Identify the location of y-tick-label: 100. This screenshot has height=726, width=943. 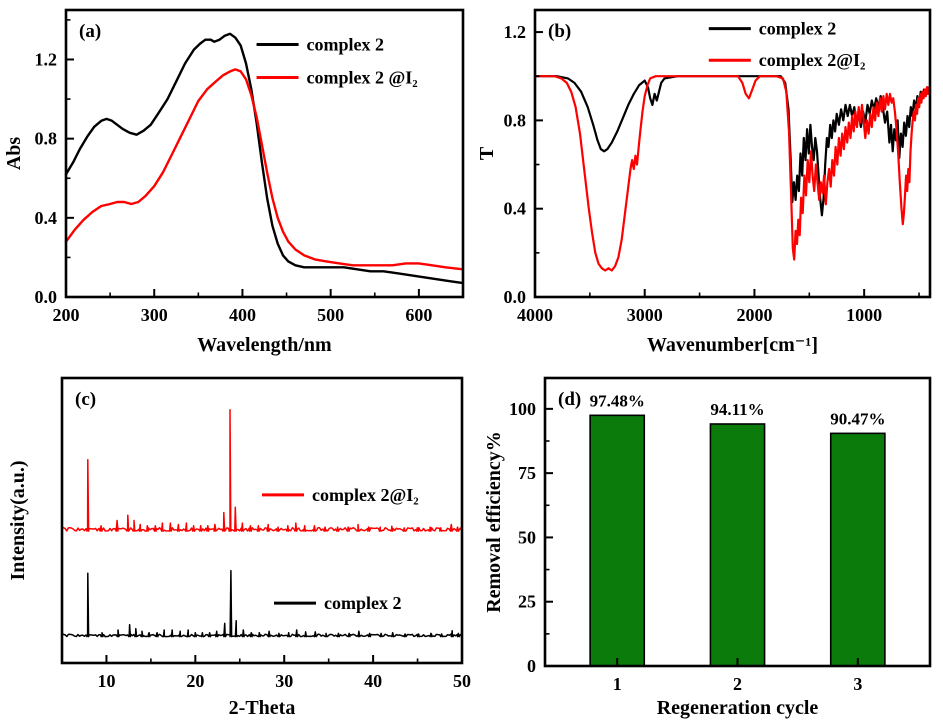
(522, 409).